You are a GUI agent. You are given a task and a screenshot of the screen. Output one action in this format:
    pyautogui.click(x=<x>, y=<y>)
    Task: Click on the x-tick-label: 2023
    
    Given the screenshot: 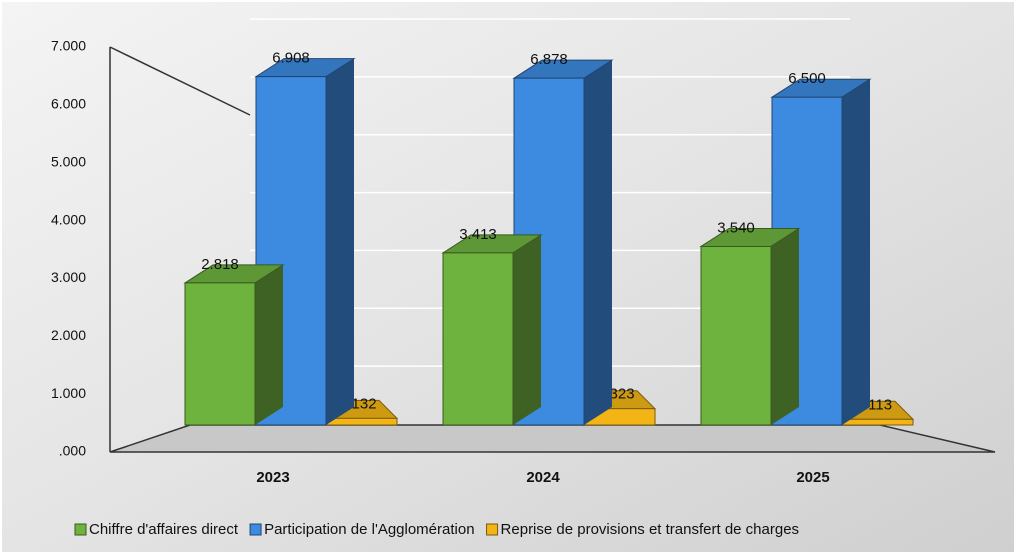 What is the action you would take?
    pyautogui.click(x=272, y=477)
    